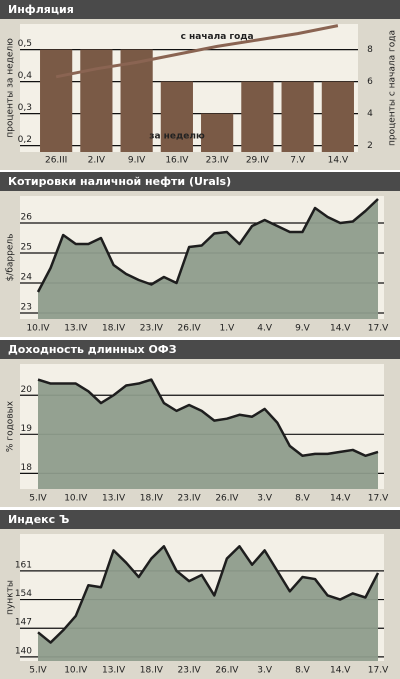 The height and width of the screenshot is (679, 400). I want to click on y-axis-label: проценты за неделю, so click(11, 88).